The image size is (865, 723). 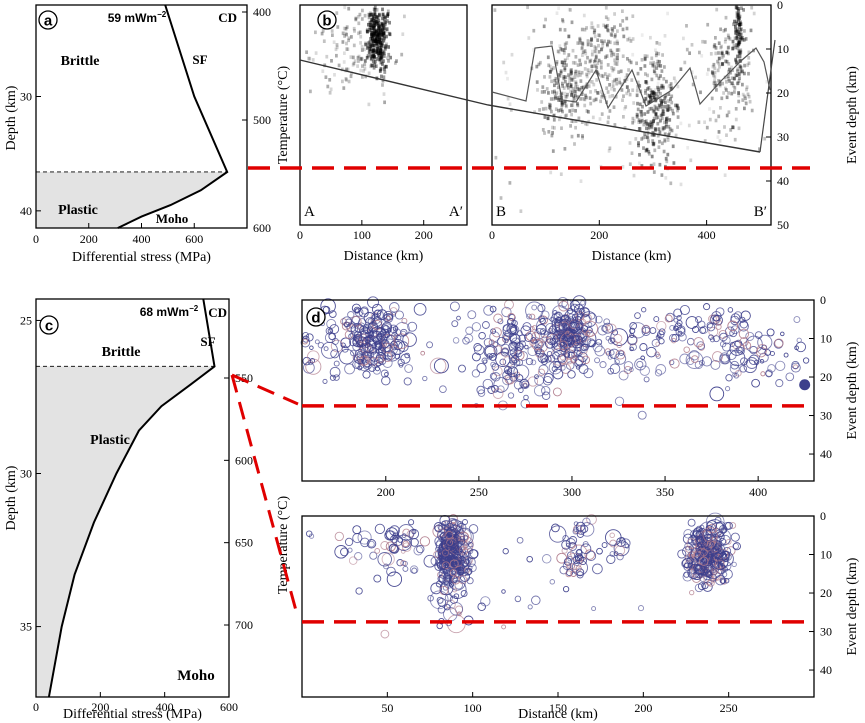 What do you see at coordinates (137, 17) in the screenshot?
I see `heat-flow-label: 59 mWm−2` at bounding box center [137, 17].